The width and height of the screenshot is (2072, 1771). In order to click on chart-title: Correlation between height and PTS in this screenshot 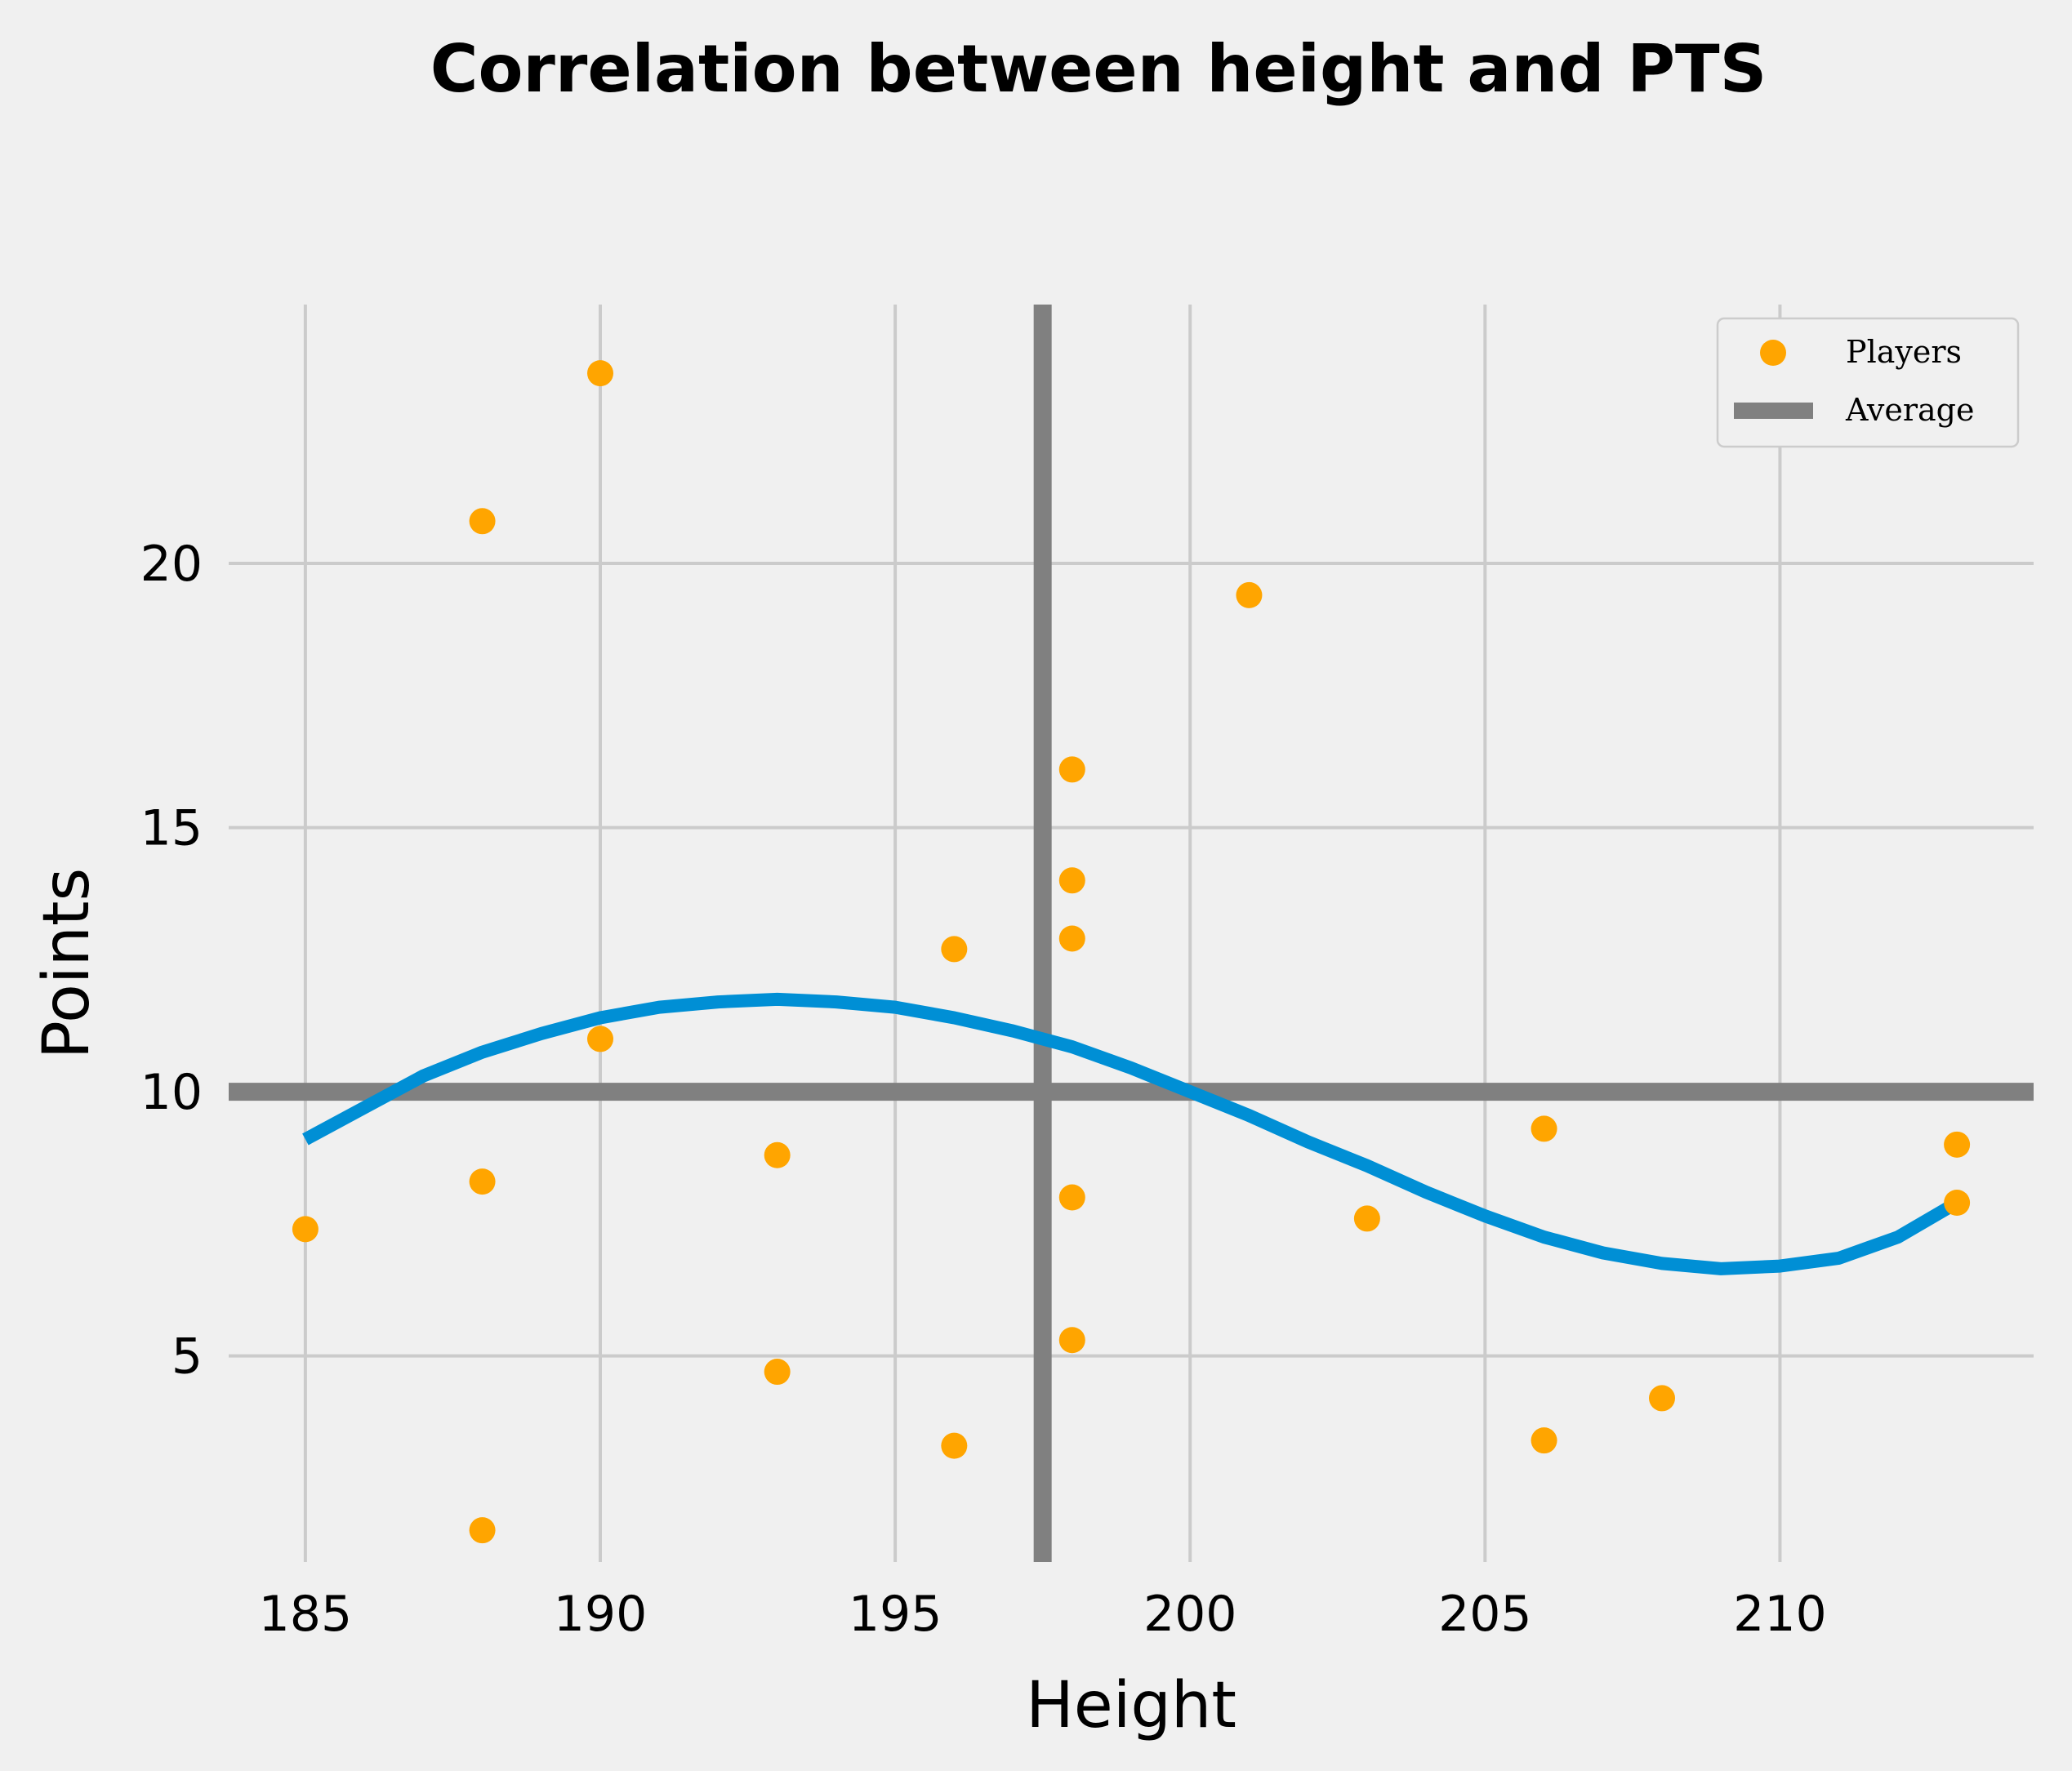, I will do `click(1098, 69)`.